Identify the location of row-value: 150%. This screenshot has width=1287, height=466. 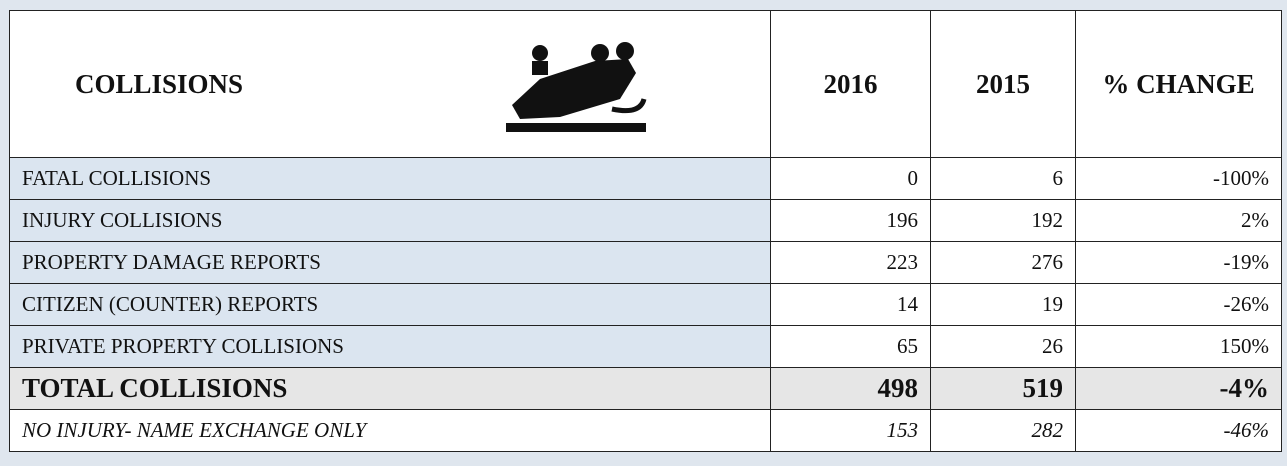
(1178, 346).